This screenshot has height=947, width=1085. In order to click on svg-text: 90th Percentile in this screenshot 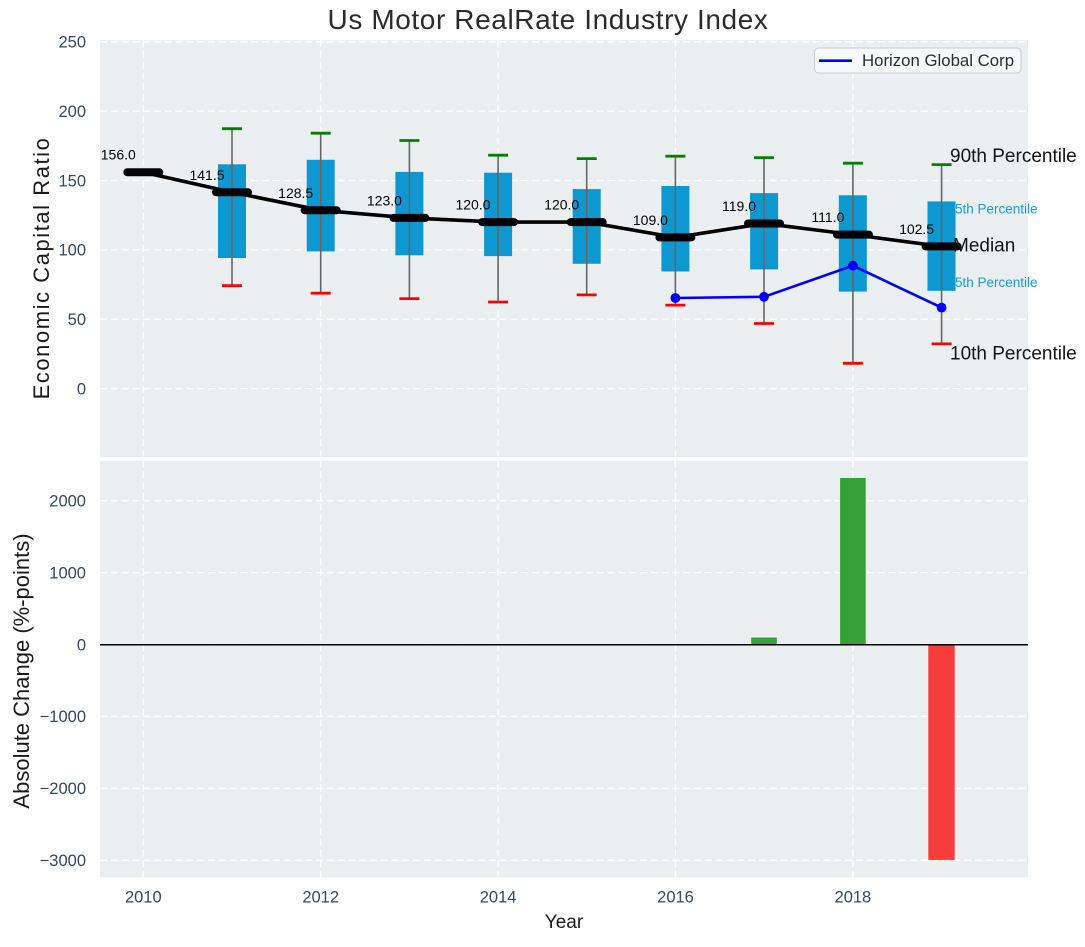, I will do `click(1013, 156)`.